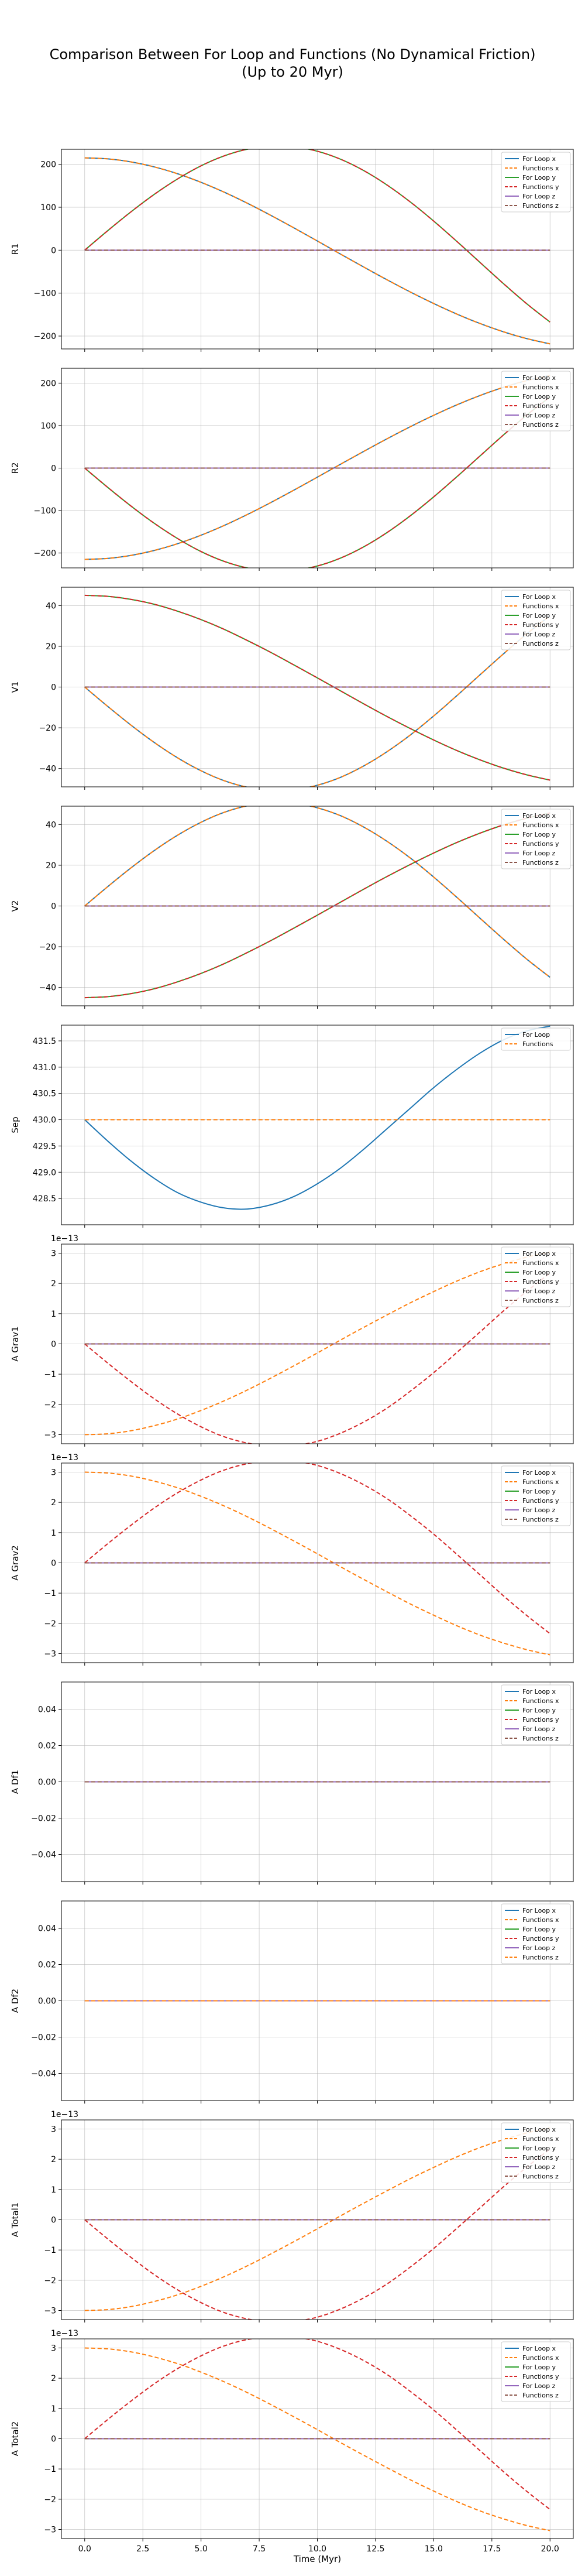  What do you see at coordinates (45, 511) in the screenshot?
I see `y-tick-label: −100` at bounding box center [45, 511].